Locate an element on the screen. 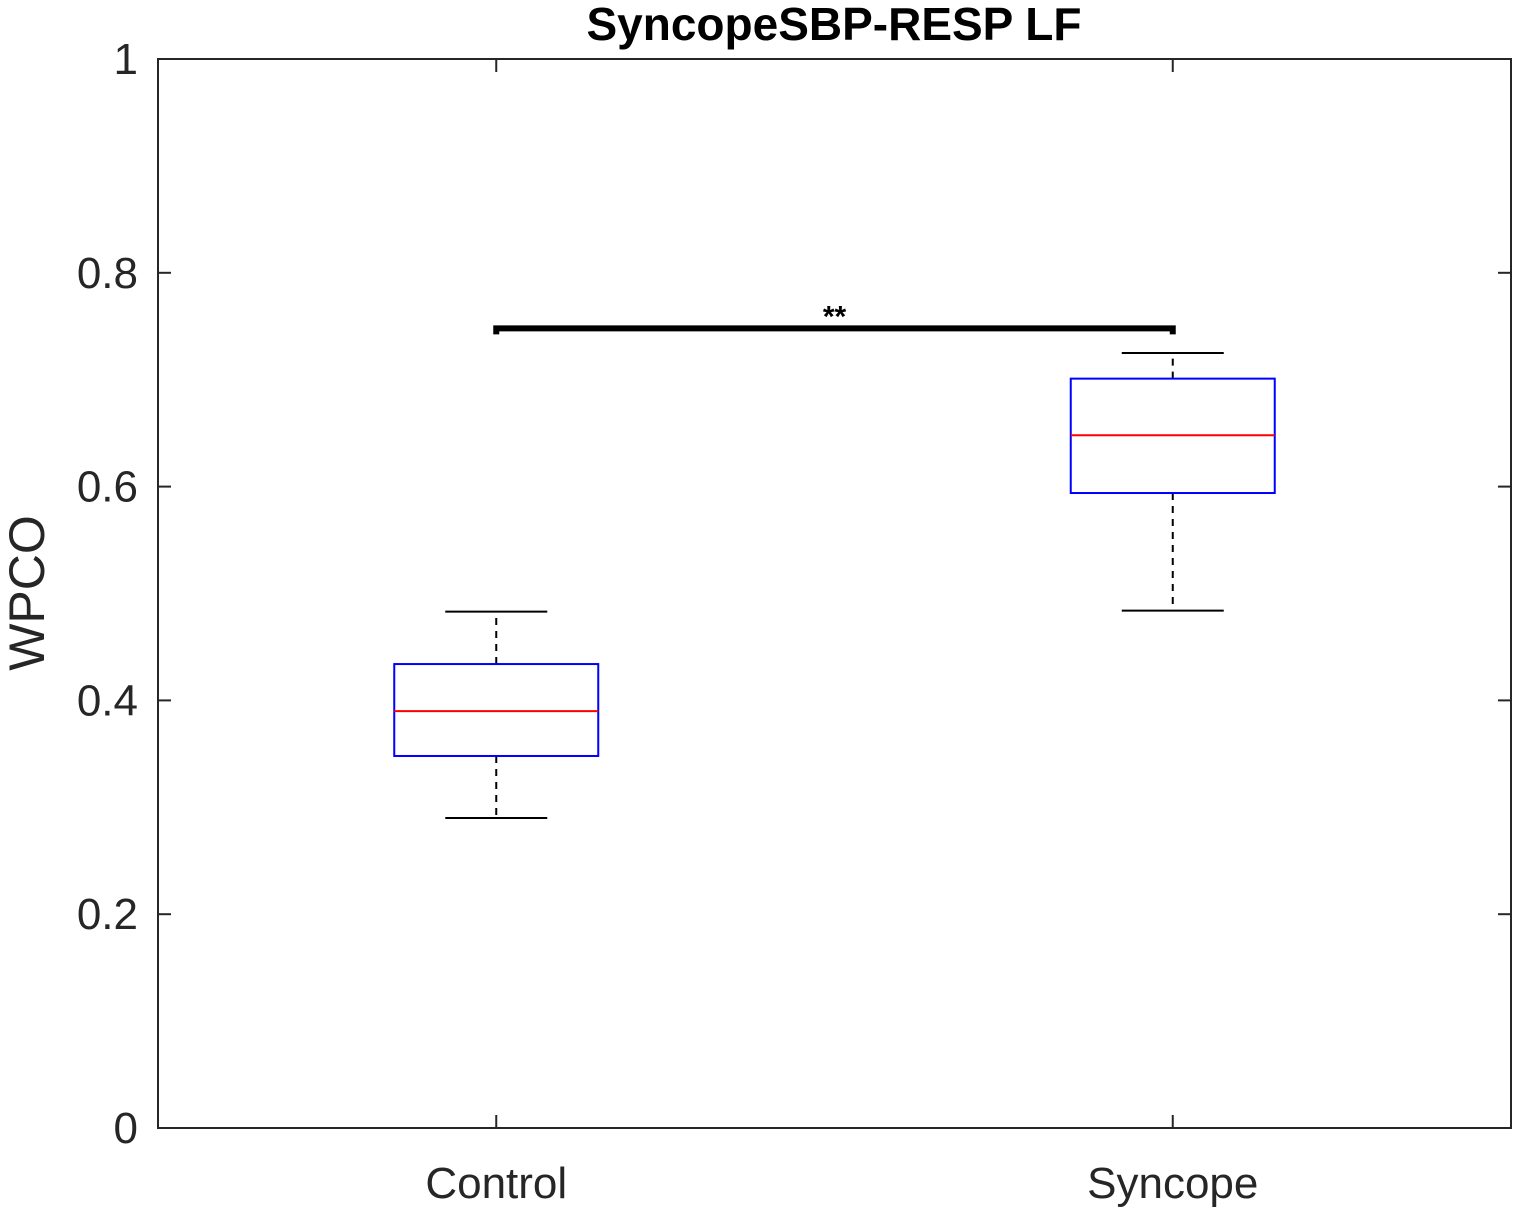  x-tick-label: Syncope is located at coordinates (1172, 1183).